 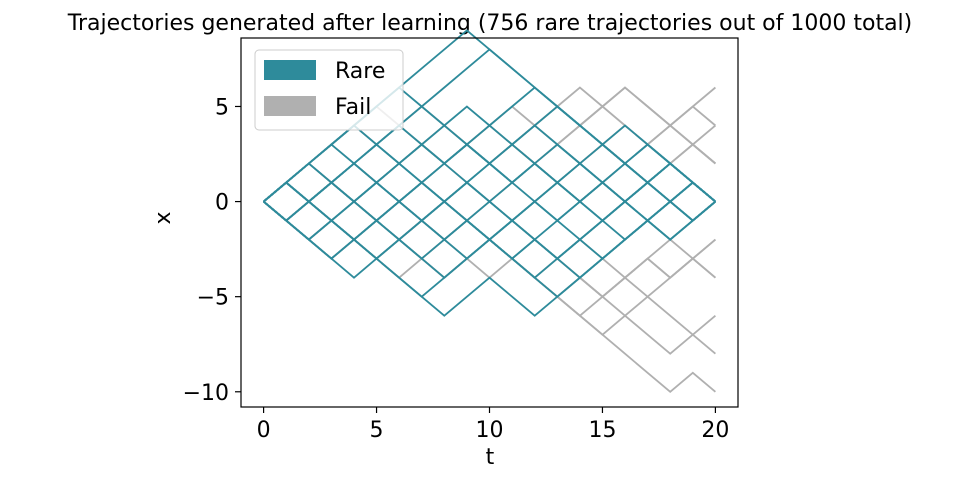 What do you see at coordinates (222, 107) in the screenshot?
I see `y-tick-label: 5` at bounding box center [222, 107].